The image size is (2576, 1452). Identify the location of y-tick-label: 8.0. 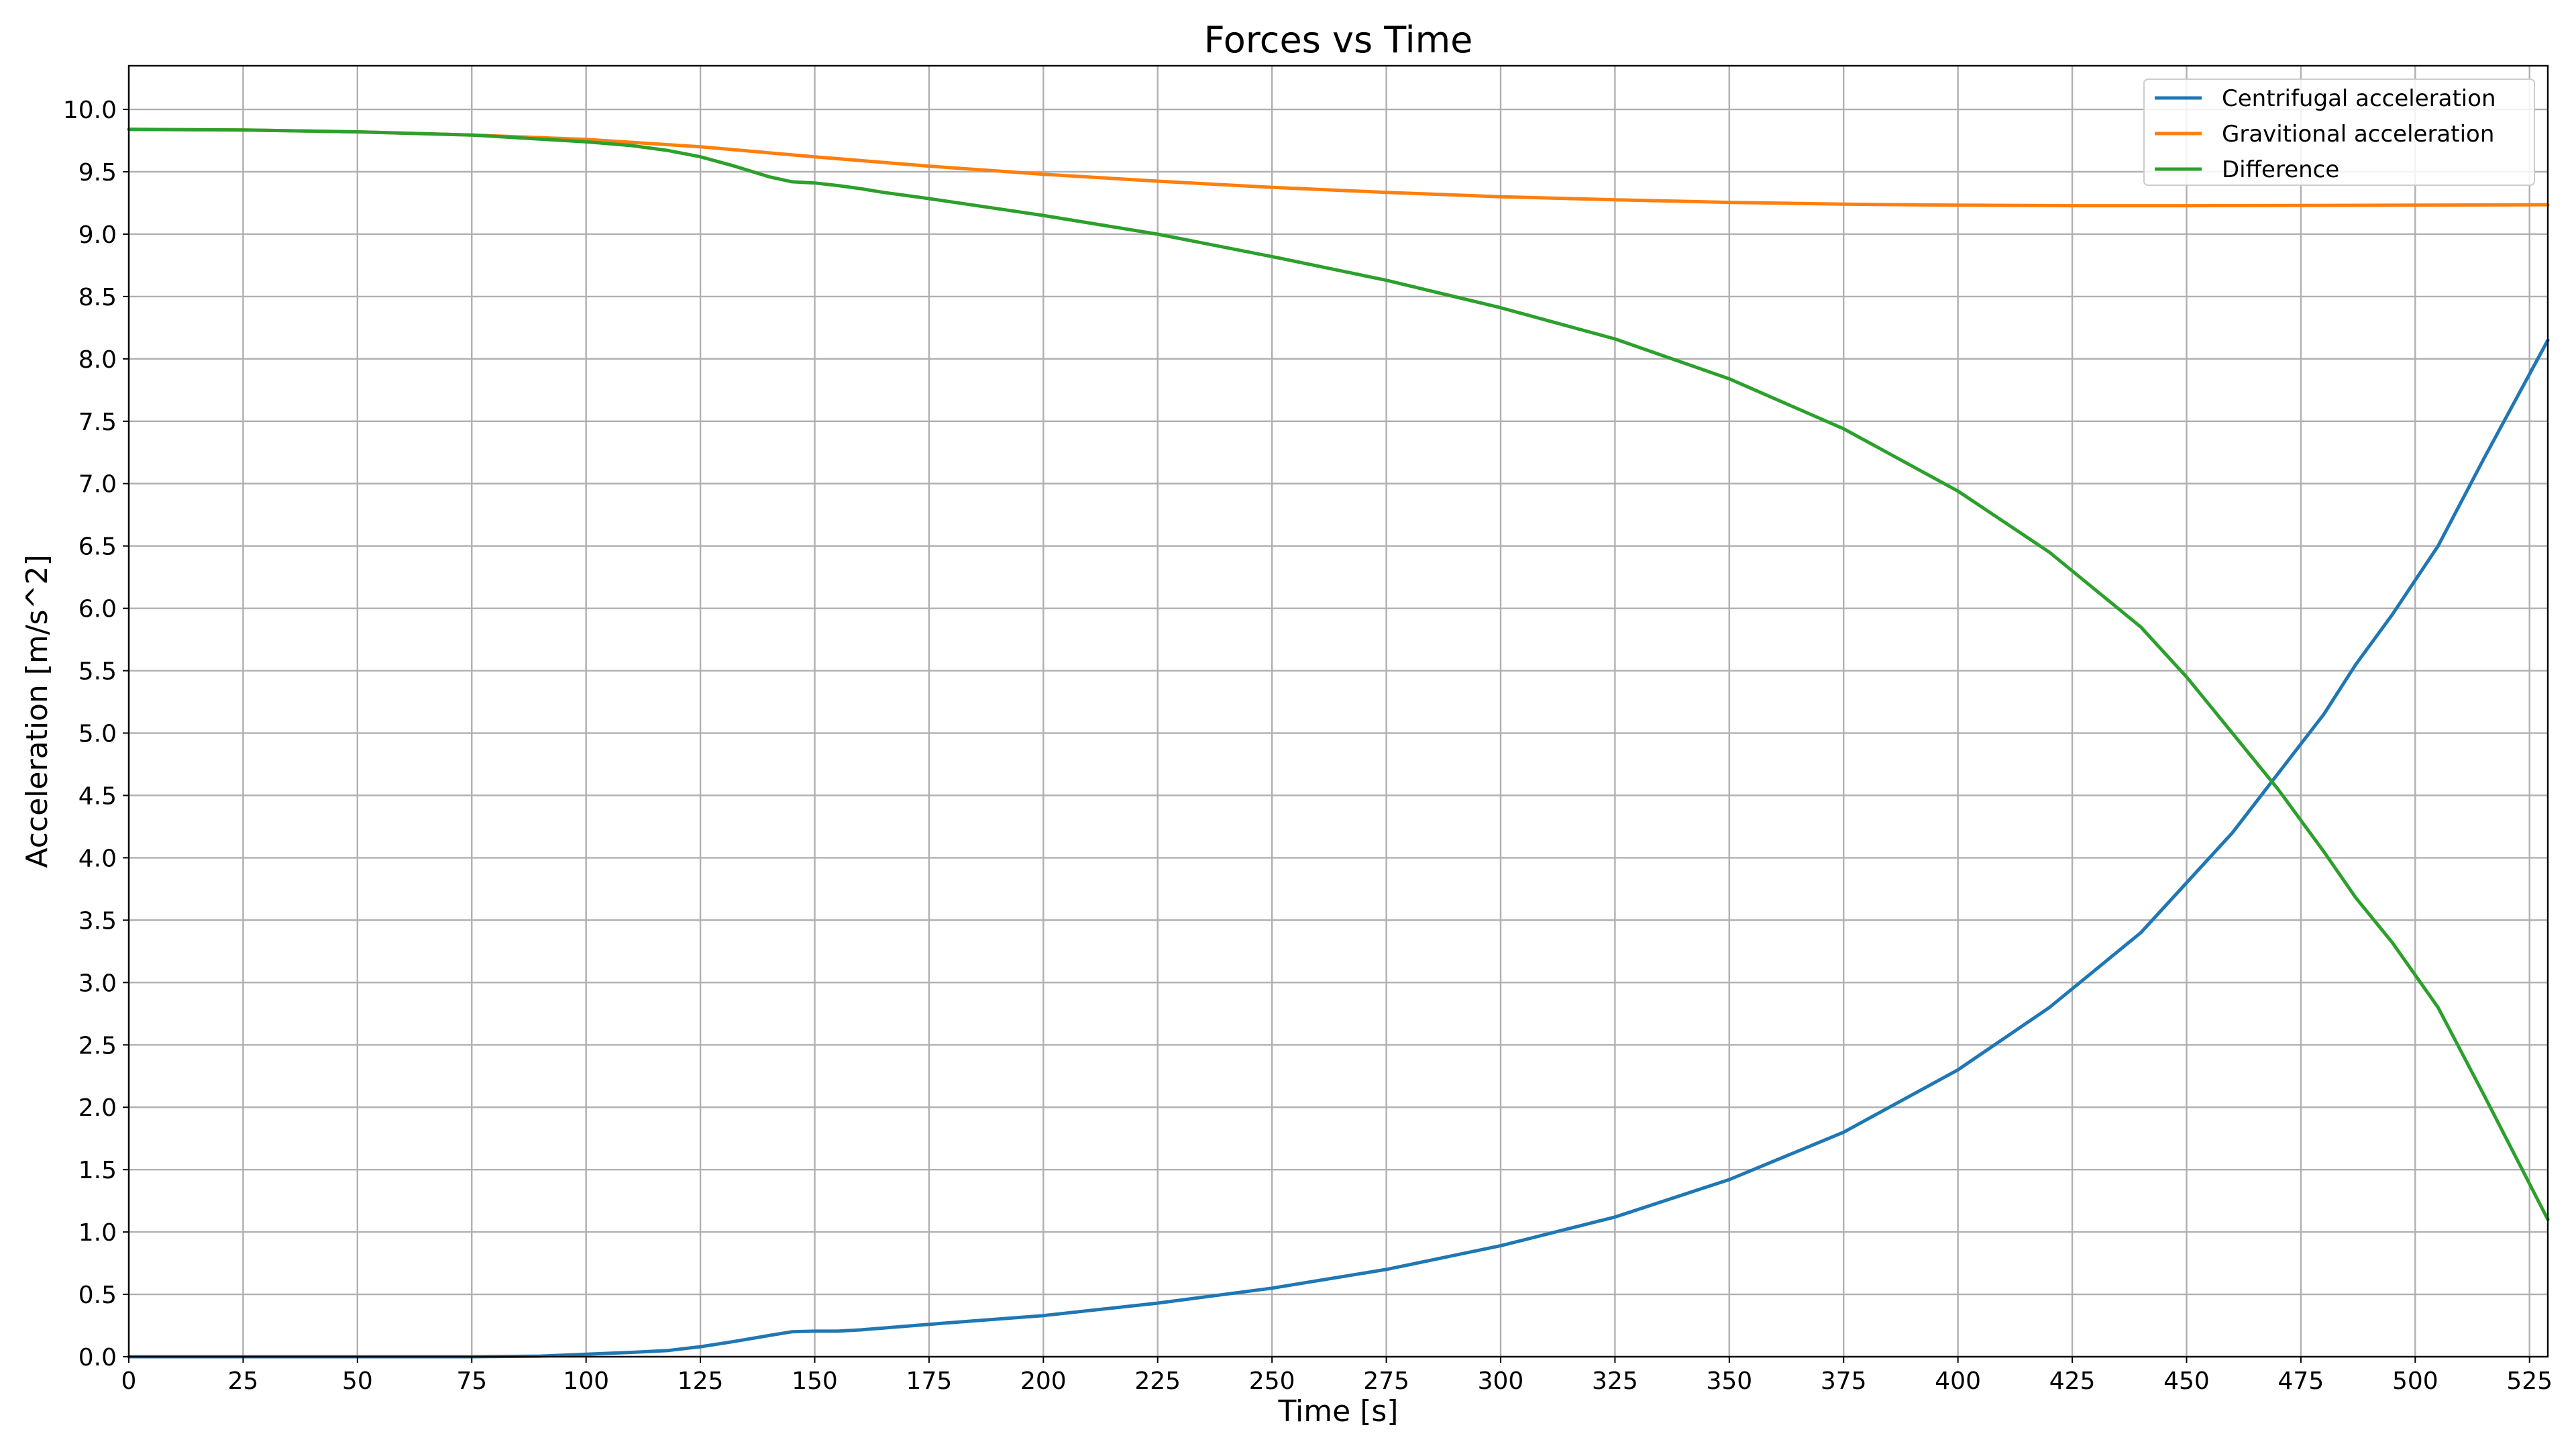
(97, 360).